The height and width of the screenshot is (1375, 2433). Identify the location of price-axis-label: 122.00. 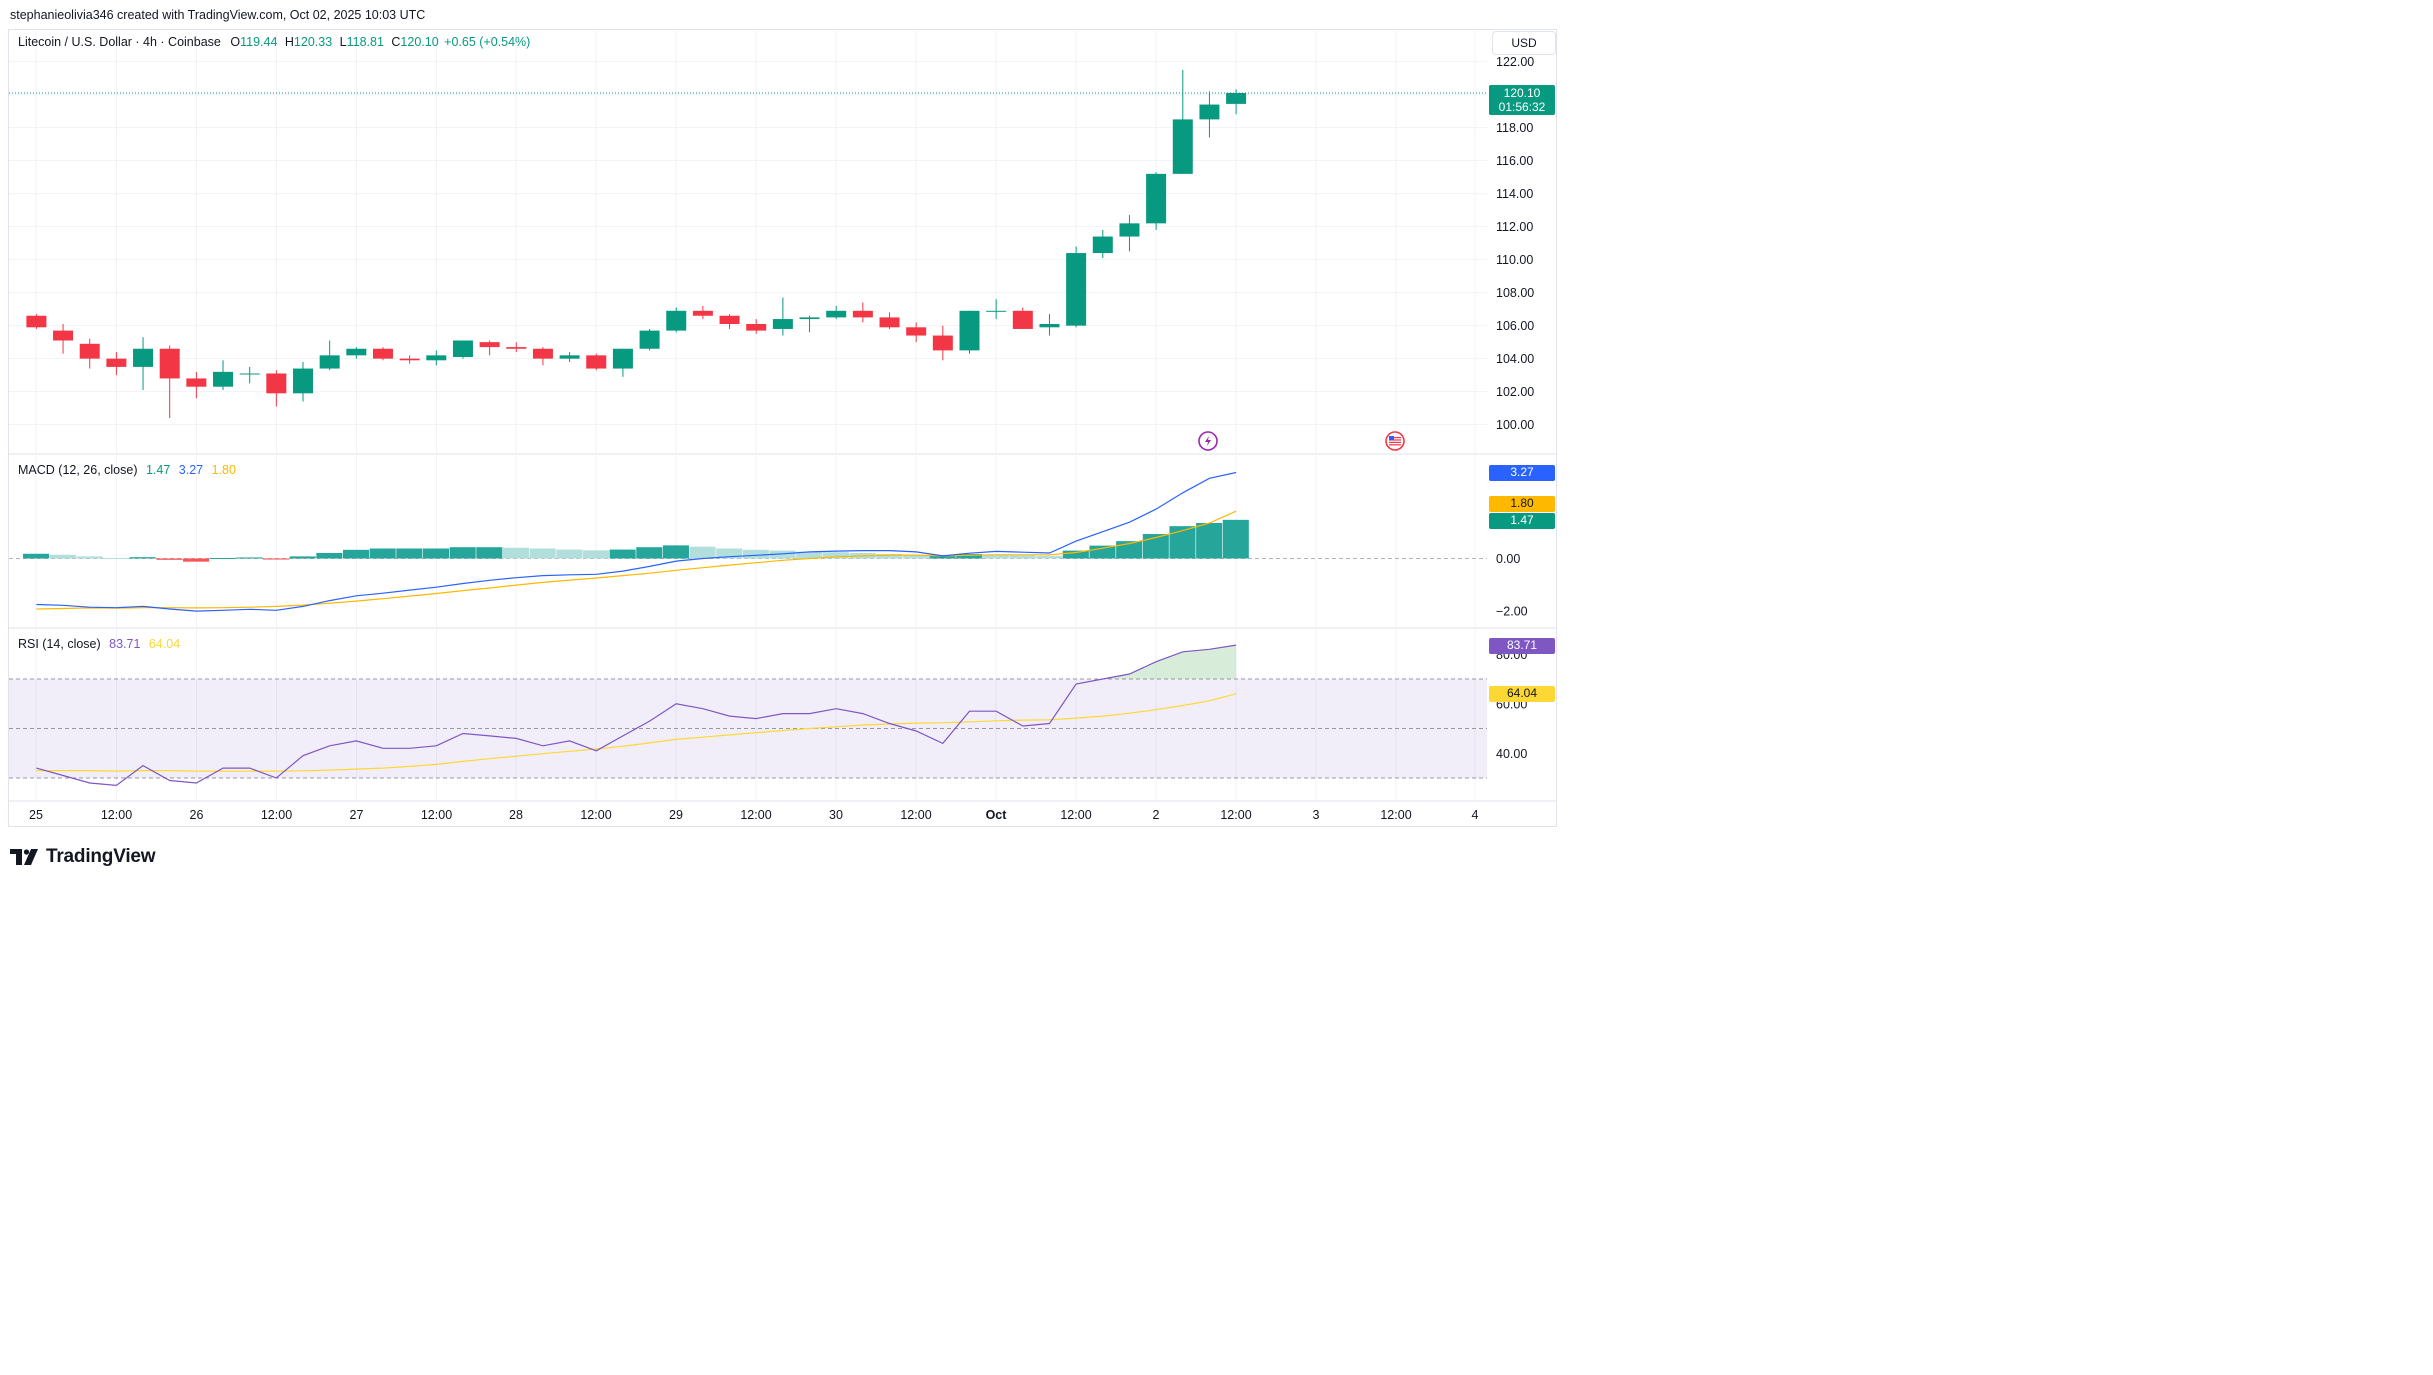
(1515, 62).